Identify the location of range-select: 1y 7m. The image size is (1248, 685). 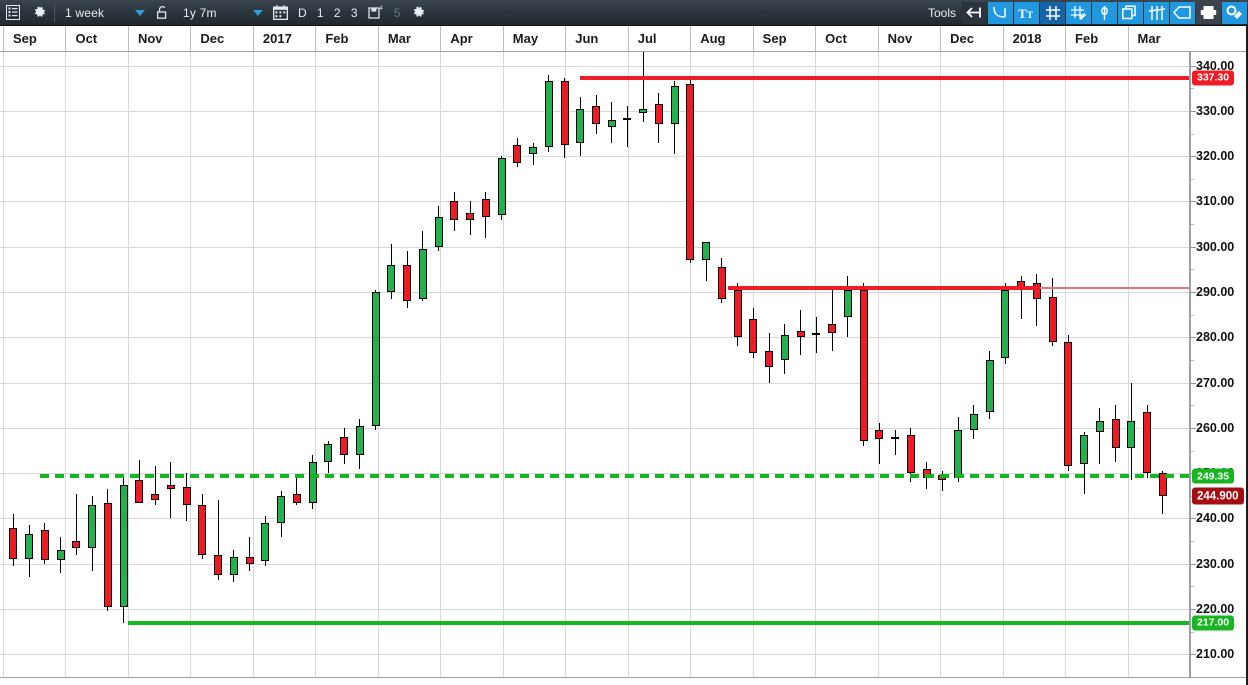
(221, 13).